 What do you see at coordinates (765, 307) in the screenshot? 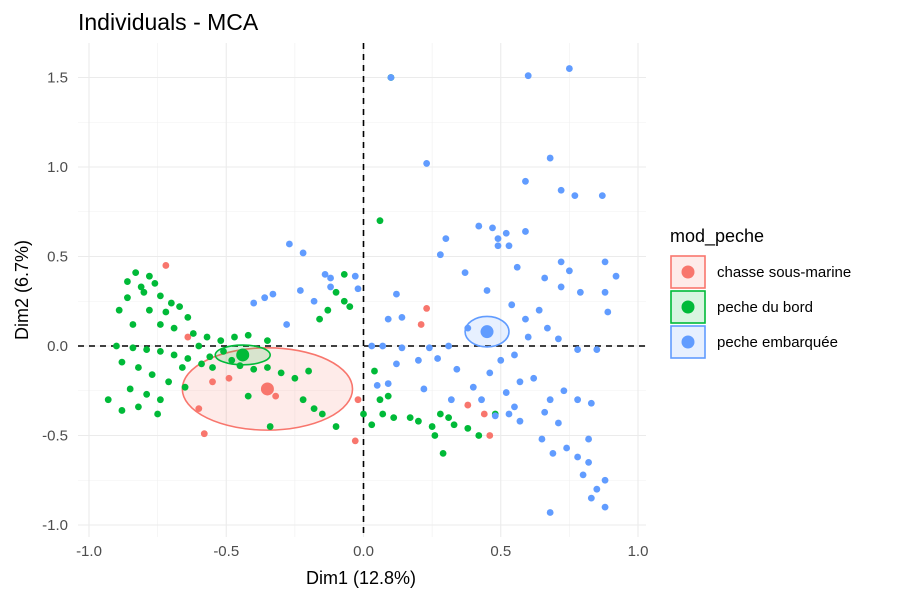
I see `legend-label: peche du bord` at bounding box center [765, 307].